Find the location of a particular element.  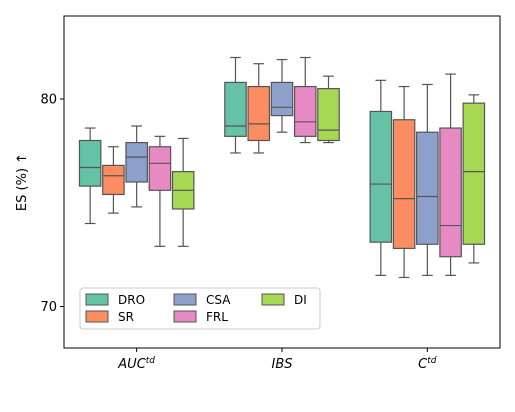

y-tick-label: 80 is located at coordinates (48, 100).